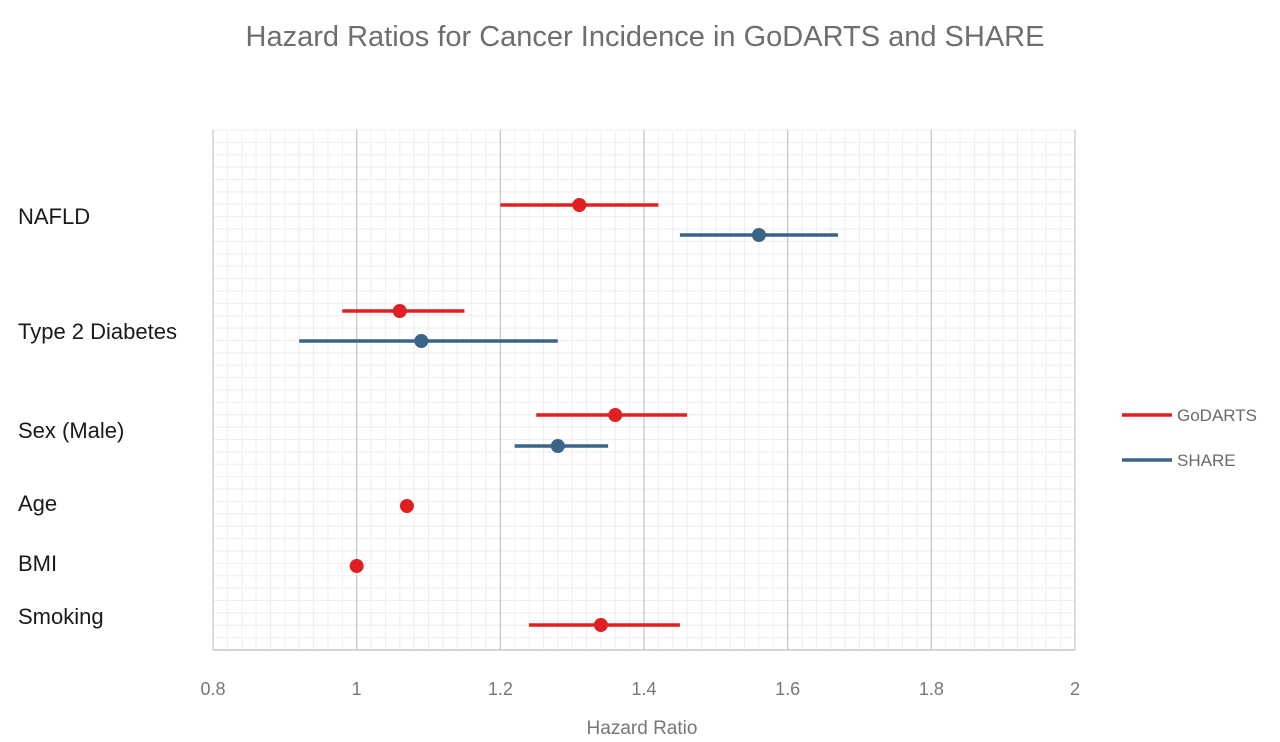 This screenshot has width=1280, height=742. What do you see at coordinates (643, 689) in the screenshot?
I see `x-tick-label: 1.4` at bounding box center [643, 689].